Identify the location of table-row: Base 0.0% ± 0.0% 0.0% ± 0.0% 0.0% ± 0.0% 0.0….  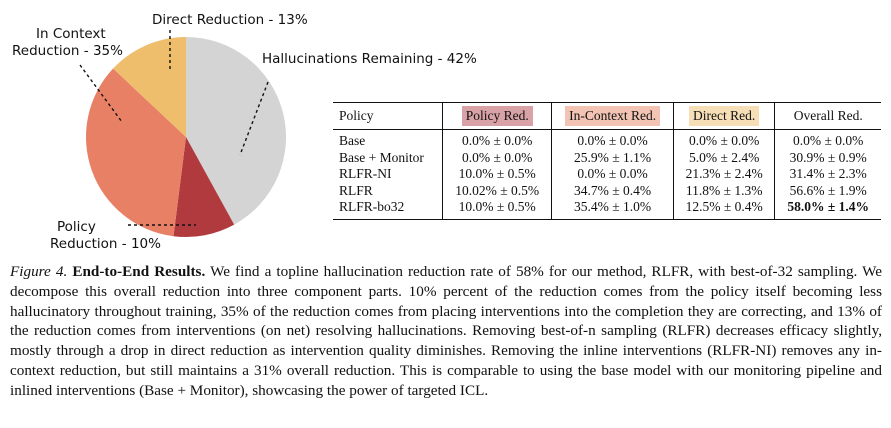
(607, 139).